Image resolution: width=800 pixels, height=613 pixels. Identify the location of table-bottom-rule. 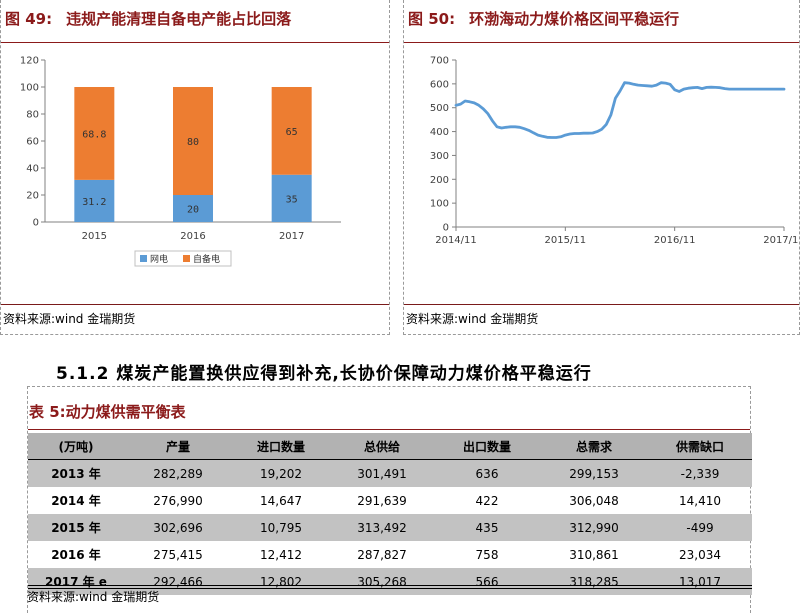
(390, 587).